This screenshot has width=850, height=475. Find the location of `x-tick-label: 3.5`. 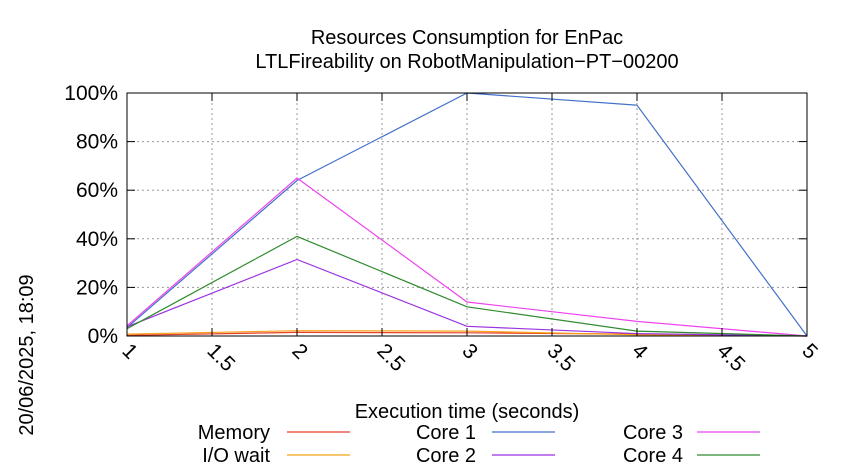

x-tick-label: 3.5 is located at coordinates (560, 357).